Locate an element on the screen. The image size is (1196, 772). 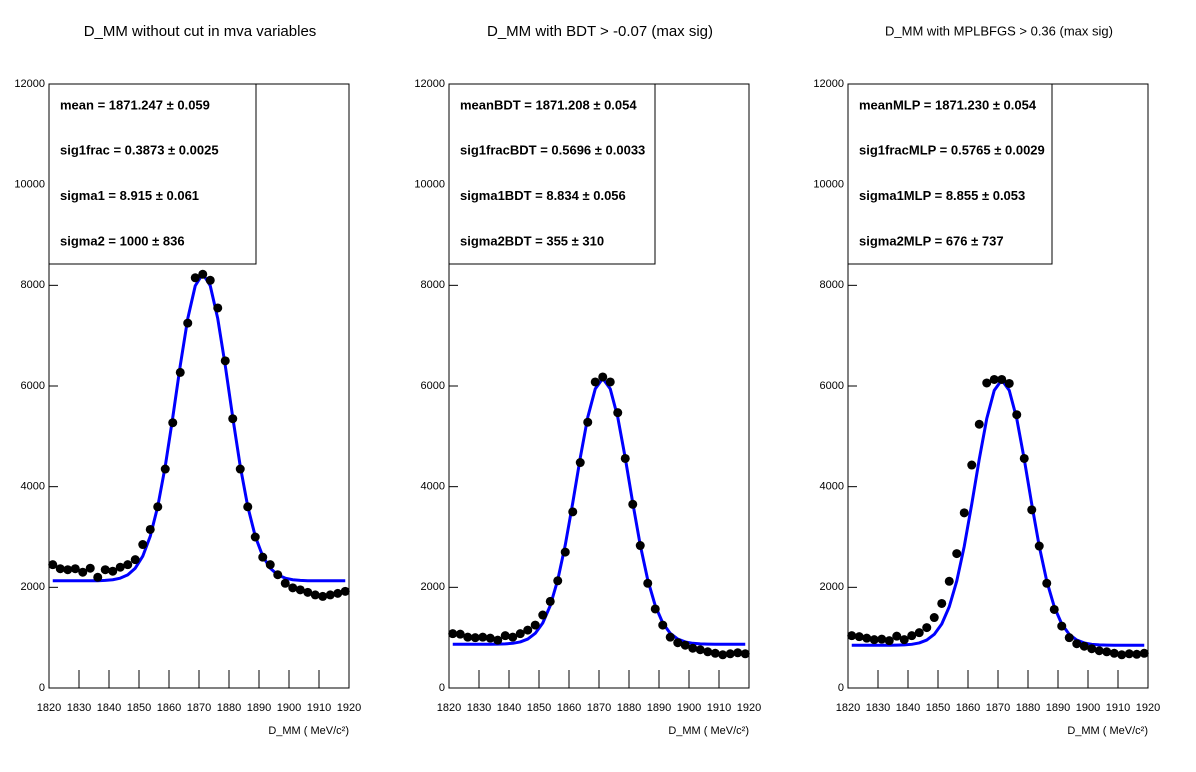
stat-text: sigma2 = 1000 ± 836 is located at coordinates (122, 240).